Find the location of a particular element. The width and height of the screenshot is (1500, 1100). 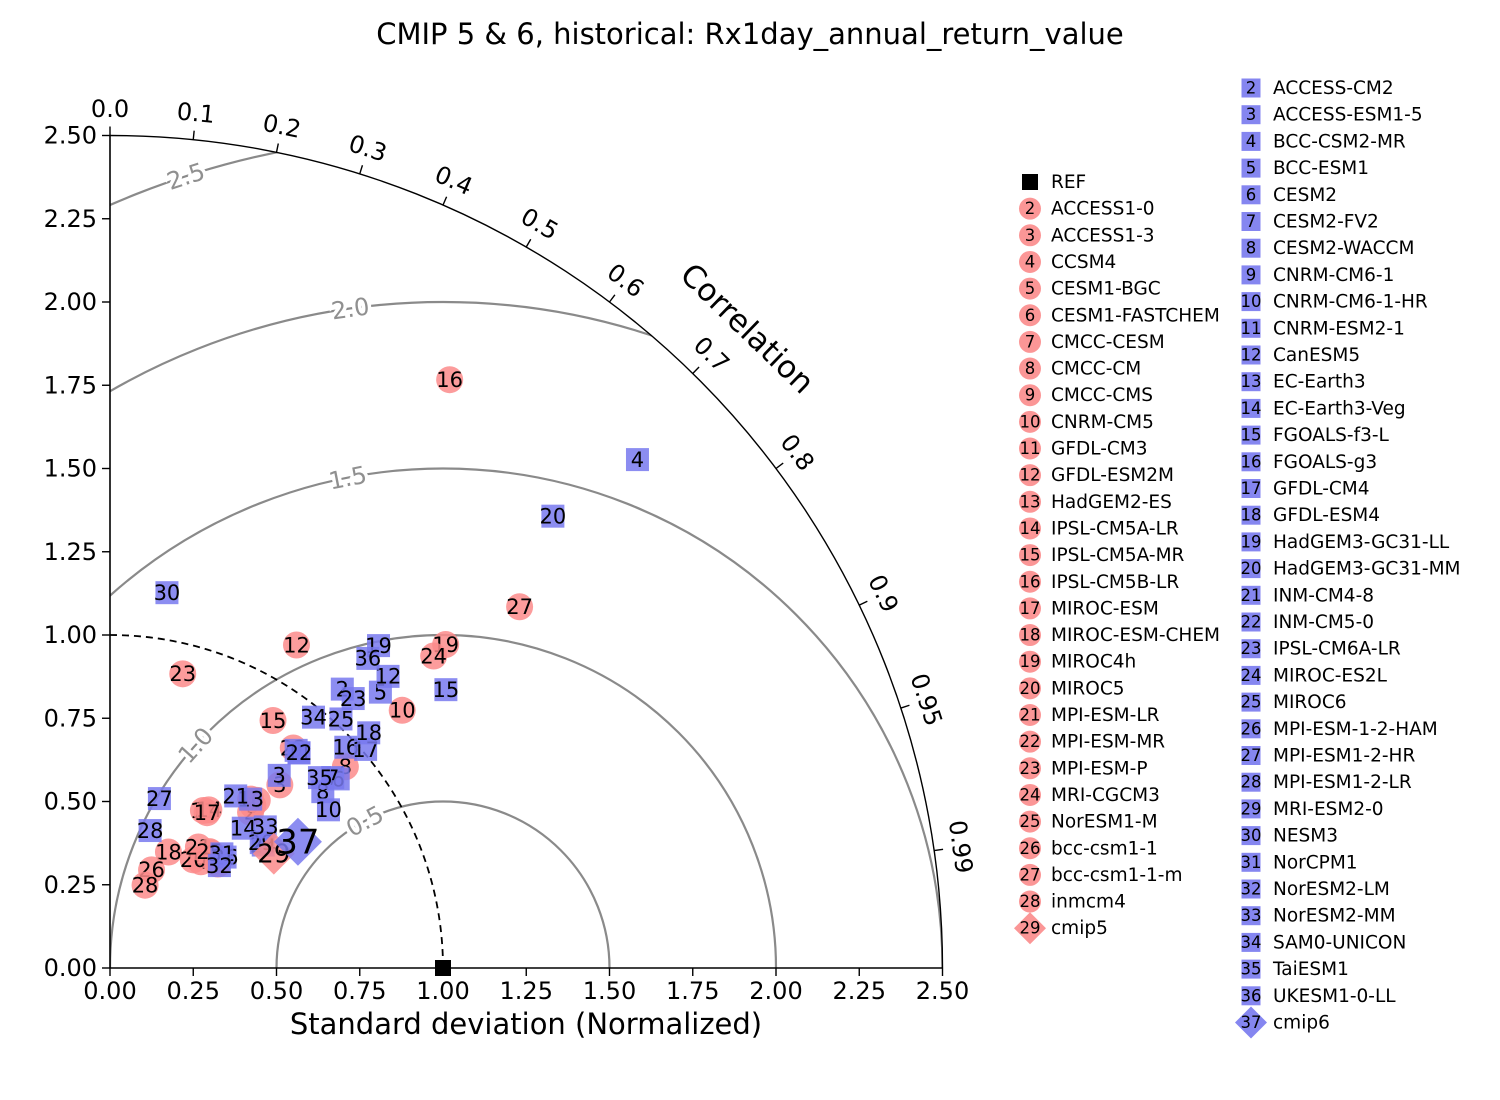

y-tick-label: 2.25 is located at coordinates (70, 219).